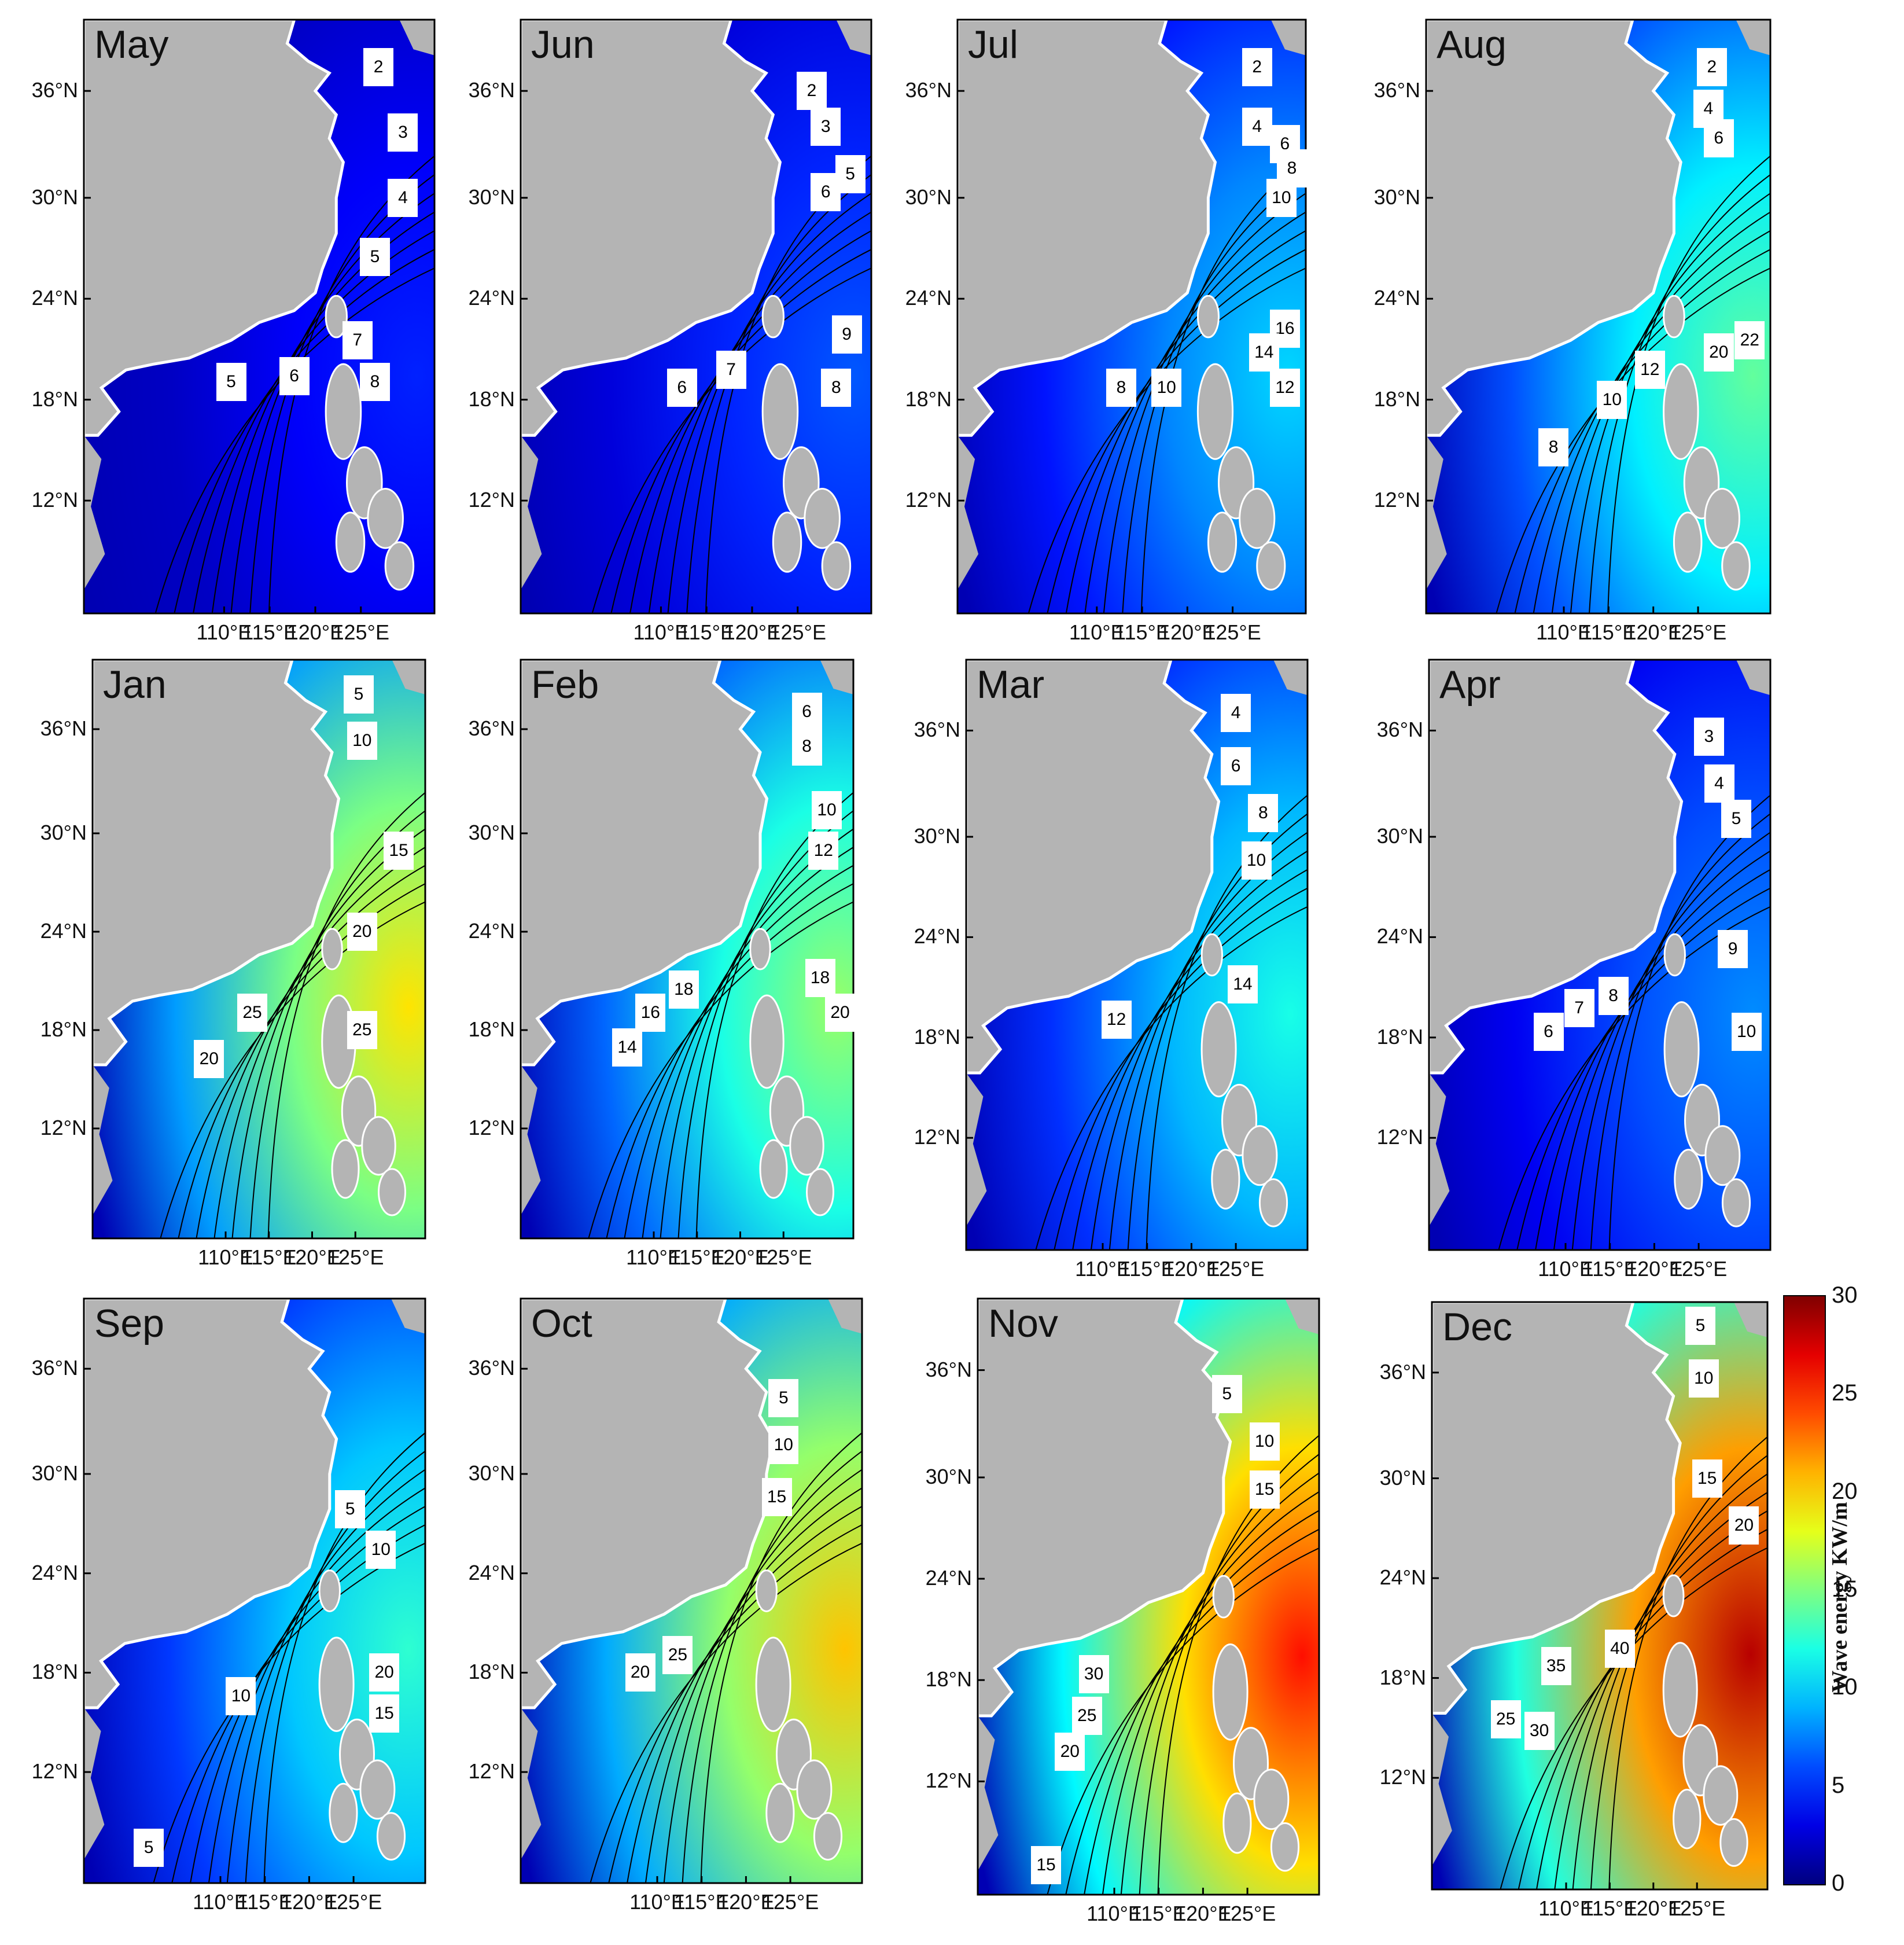  Describe the element at coordinates (1845, 1589) in the screenshot. I see `colorbar-tick-label: 15` at that location.